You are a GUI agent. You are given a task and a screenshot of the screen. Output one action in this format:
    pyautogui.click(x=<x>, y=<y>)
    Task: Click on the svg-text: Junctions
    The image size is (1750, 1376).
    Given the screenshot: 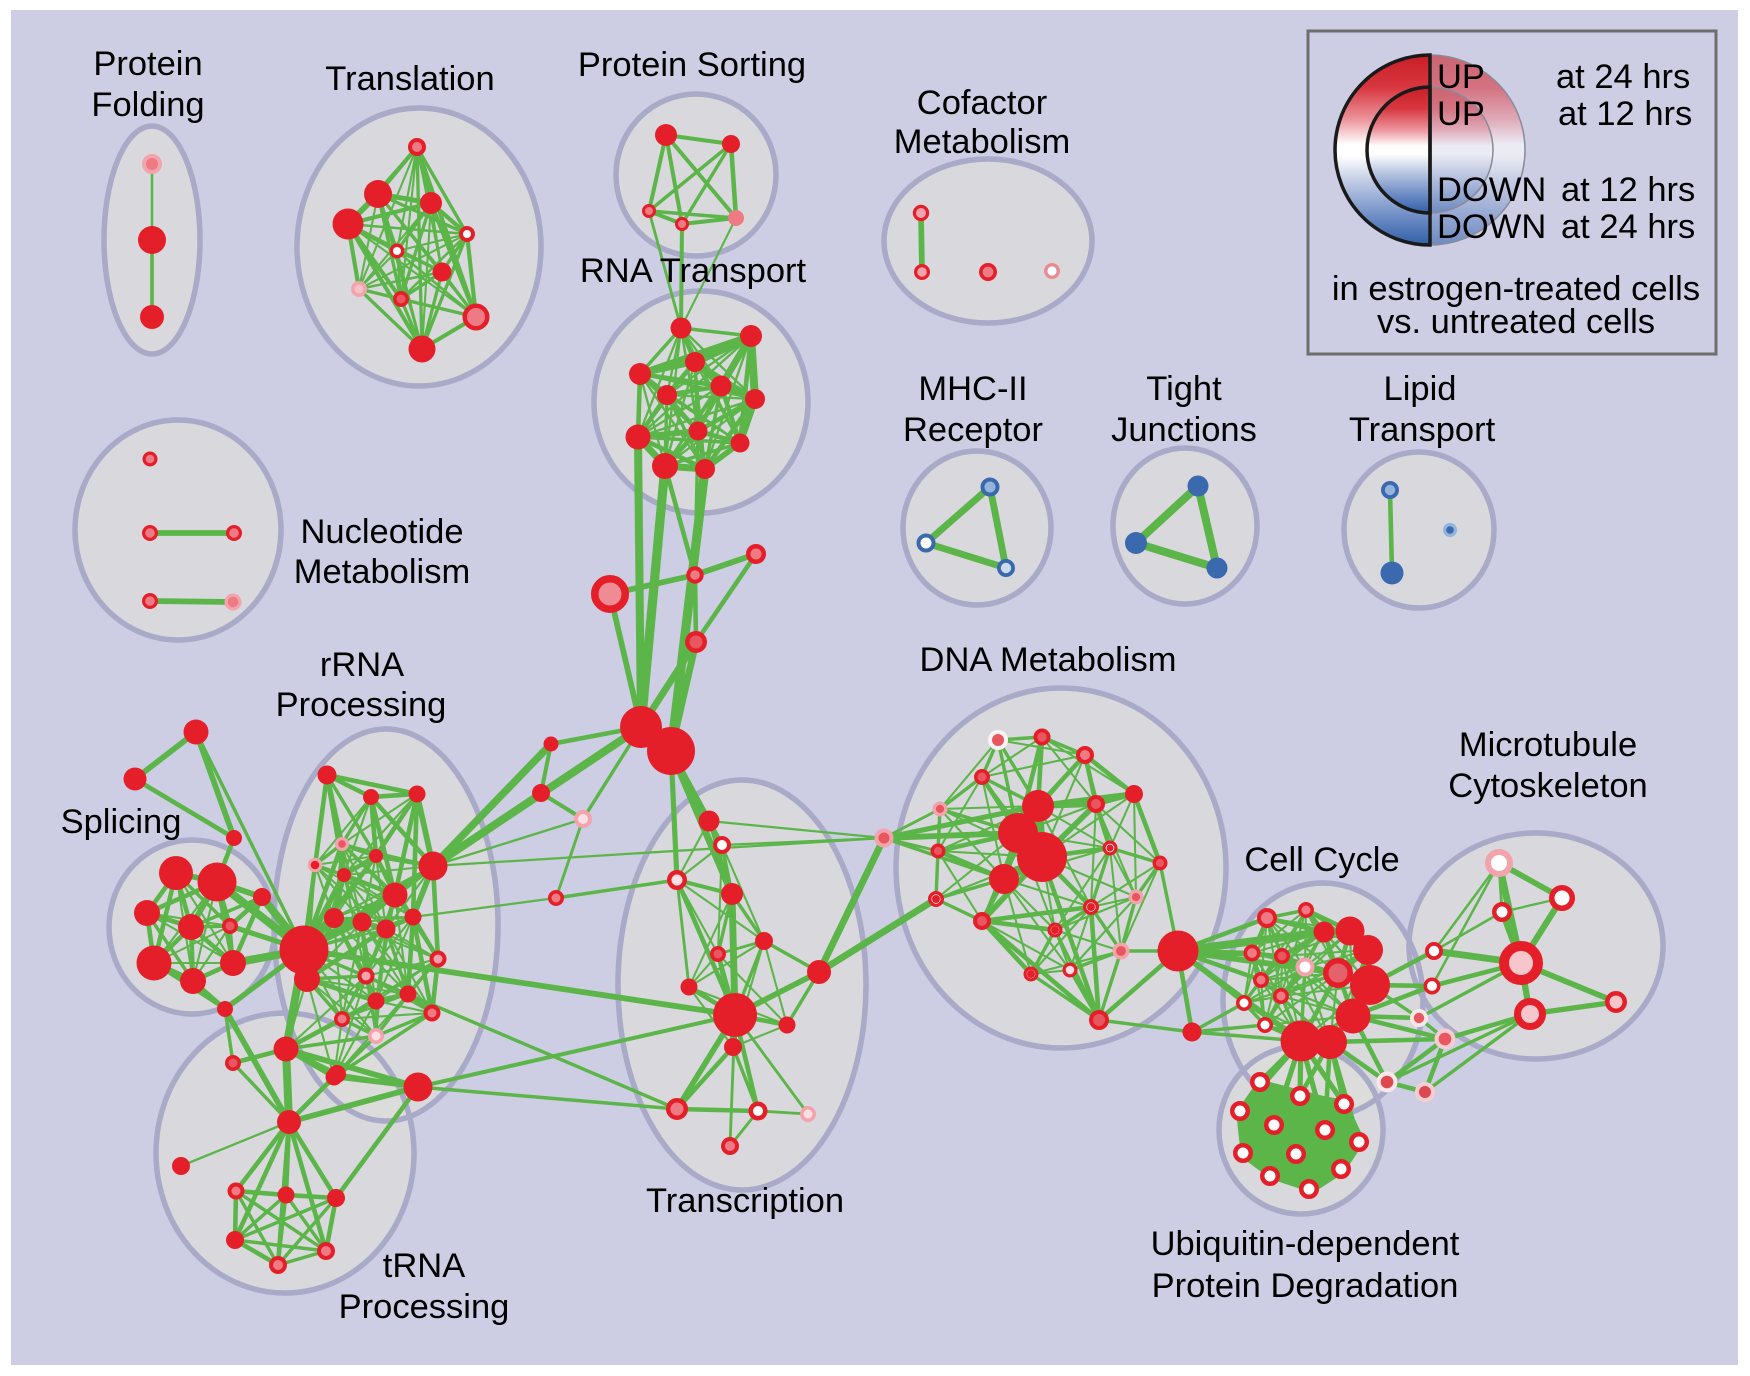 What is the action you would take?
    pyautogui.click(x=1184, y=430)
    